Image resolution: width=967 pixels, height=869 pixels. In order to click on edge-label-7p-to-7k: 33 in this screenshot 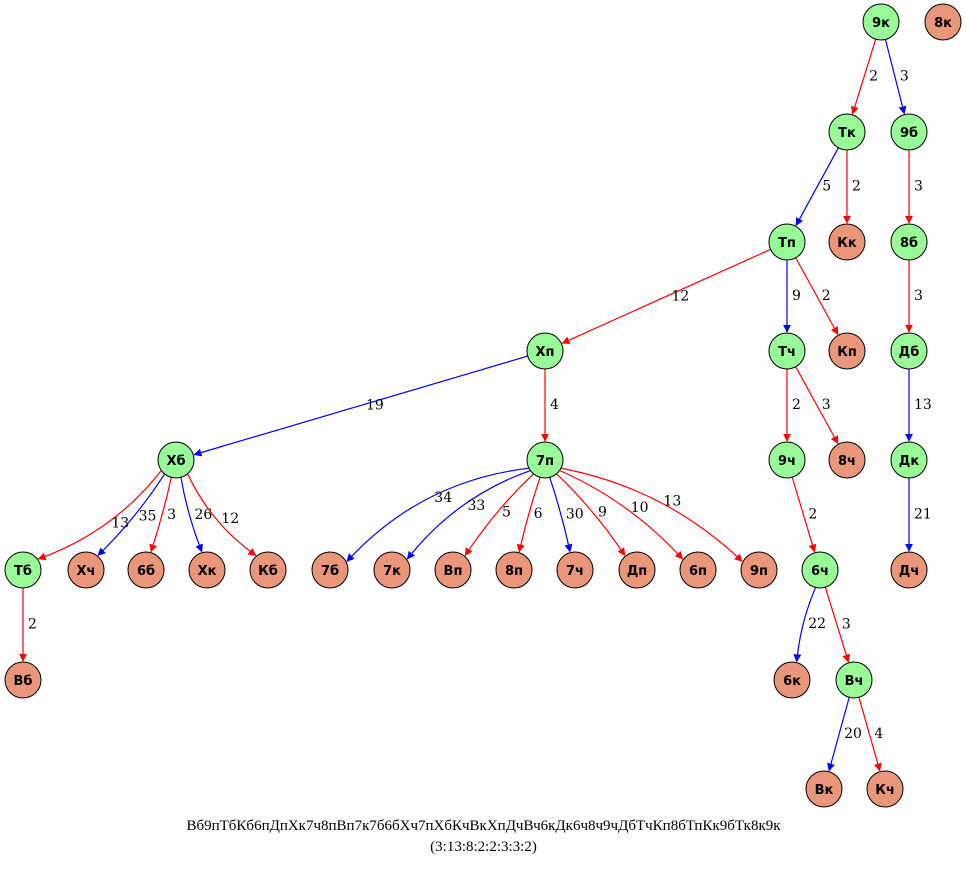, I will do `click(476, 506)`.